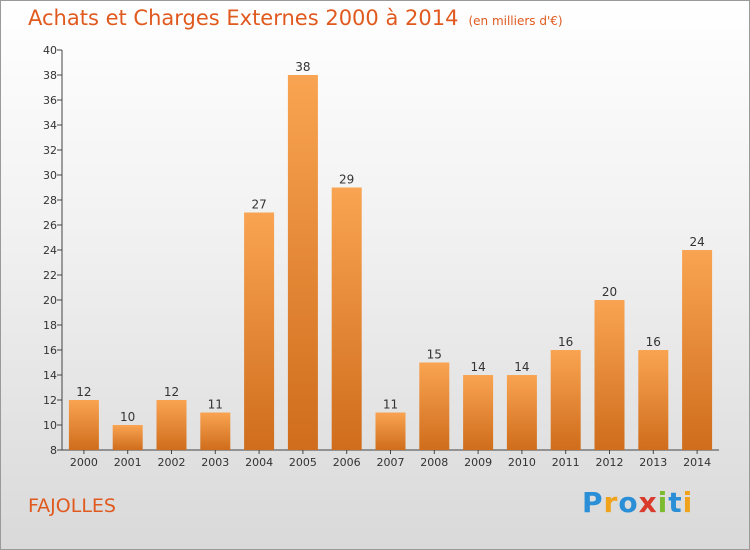  Describe the element at coordinates (83, 425) in the screenshot. I see `bar-2000` at that location.